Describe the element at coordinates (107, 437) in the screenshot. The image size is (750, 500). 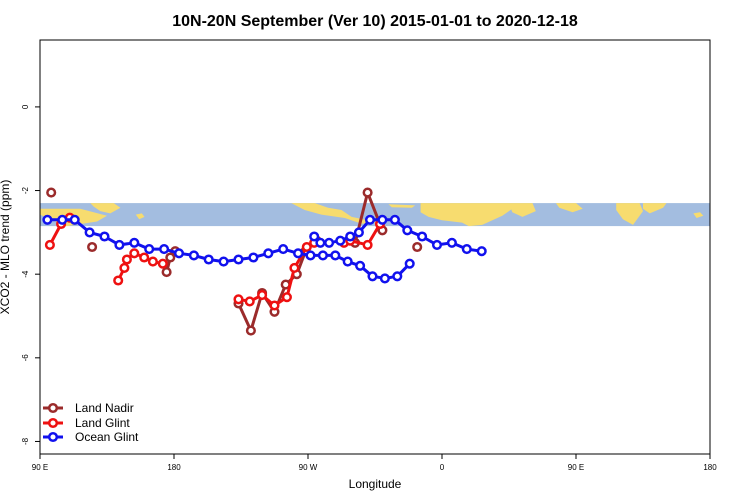
I see `legend-label-ocean-glint: Ocean Glint` at that location.